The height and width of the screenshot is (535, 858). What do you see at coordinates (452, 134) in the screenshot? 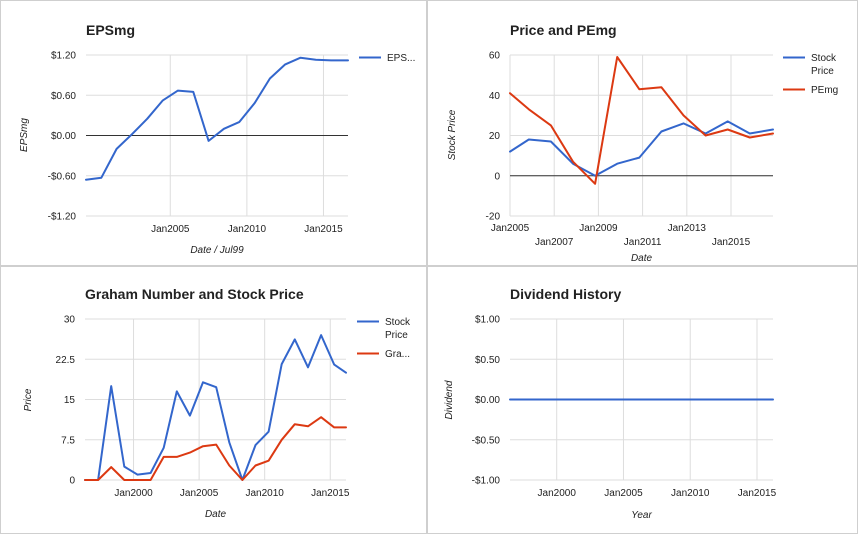
I see `y-axis-label: Stock Price` at bounding box center [452, 134].